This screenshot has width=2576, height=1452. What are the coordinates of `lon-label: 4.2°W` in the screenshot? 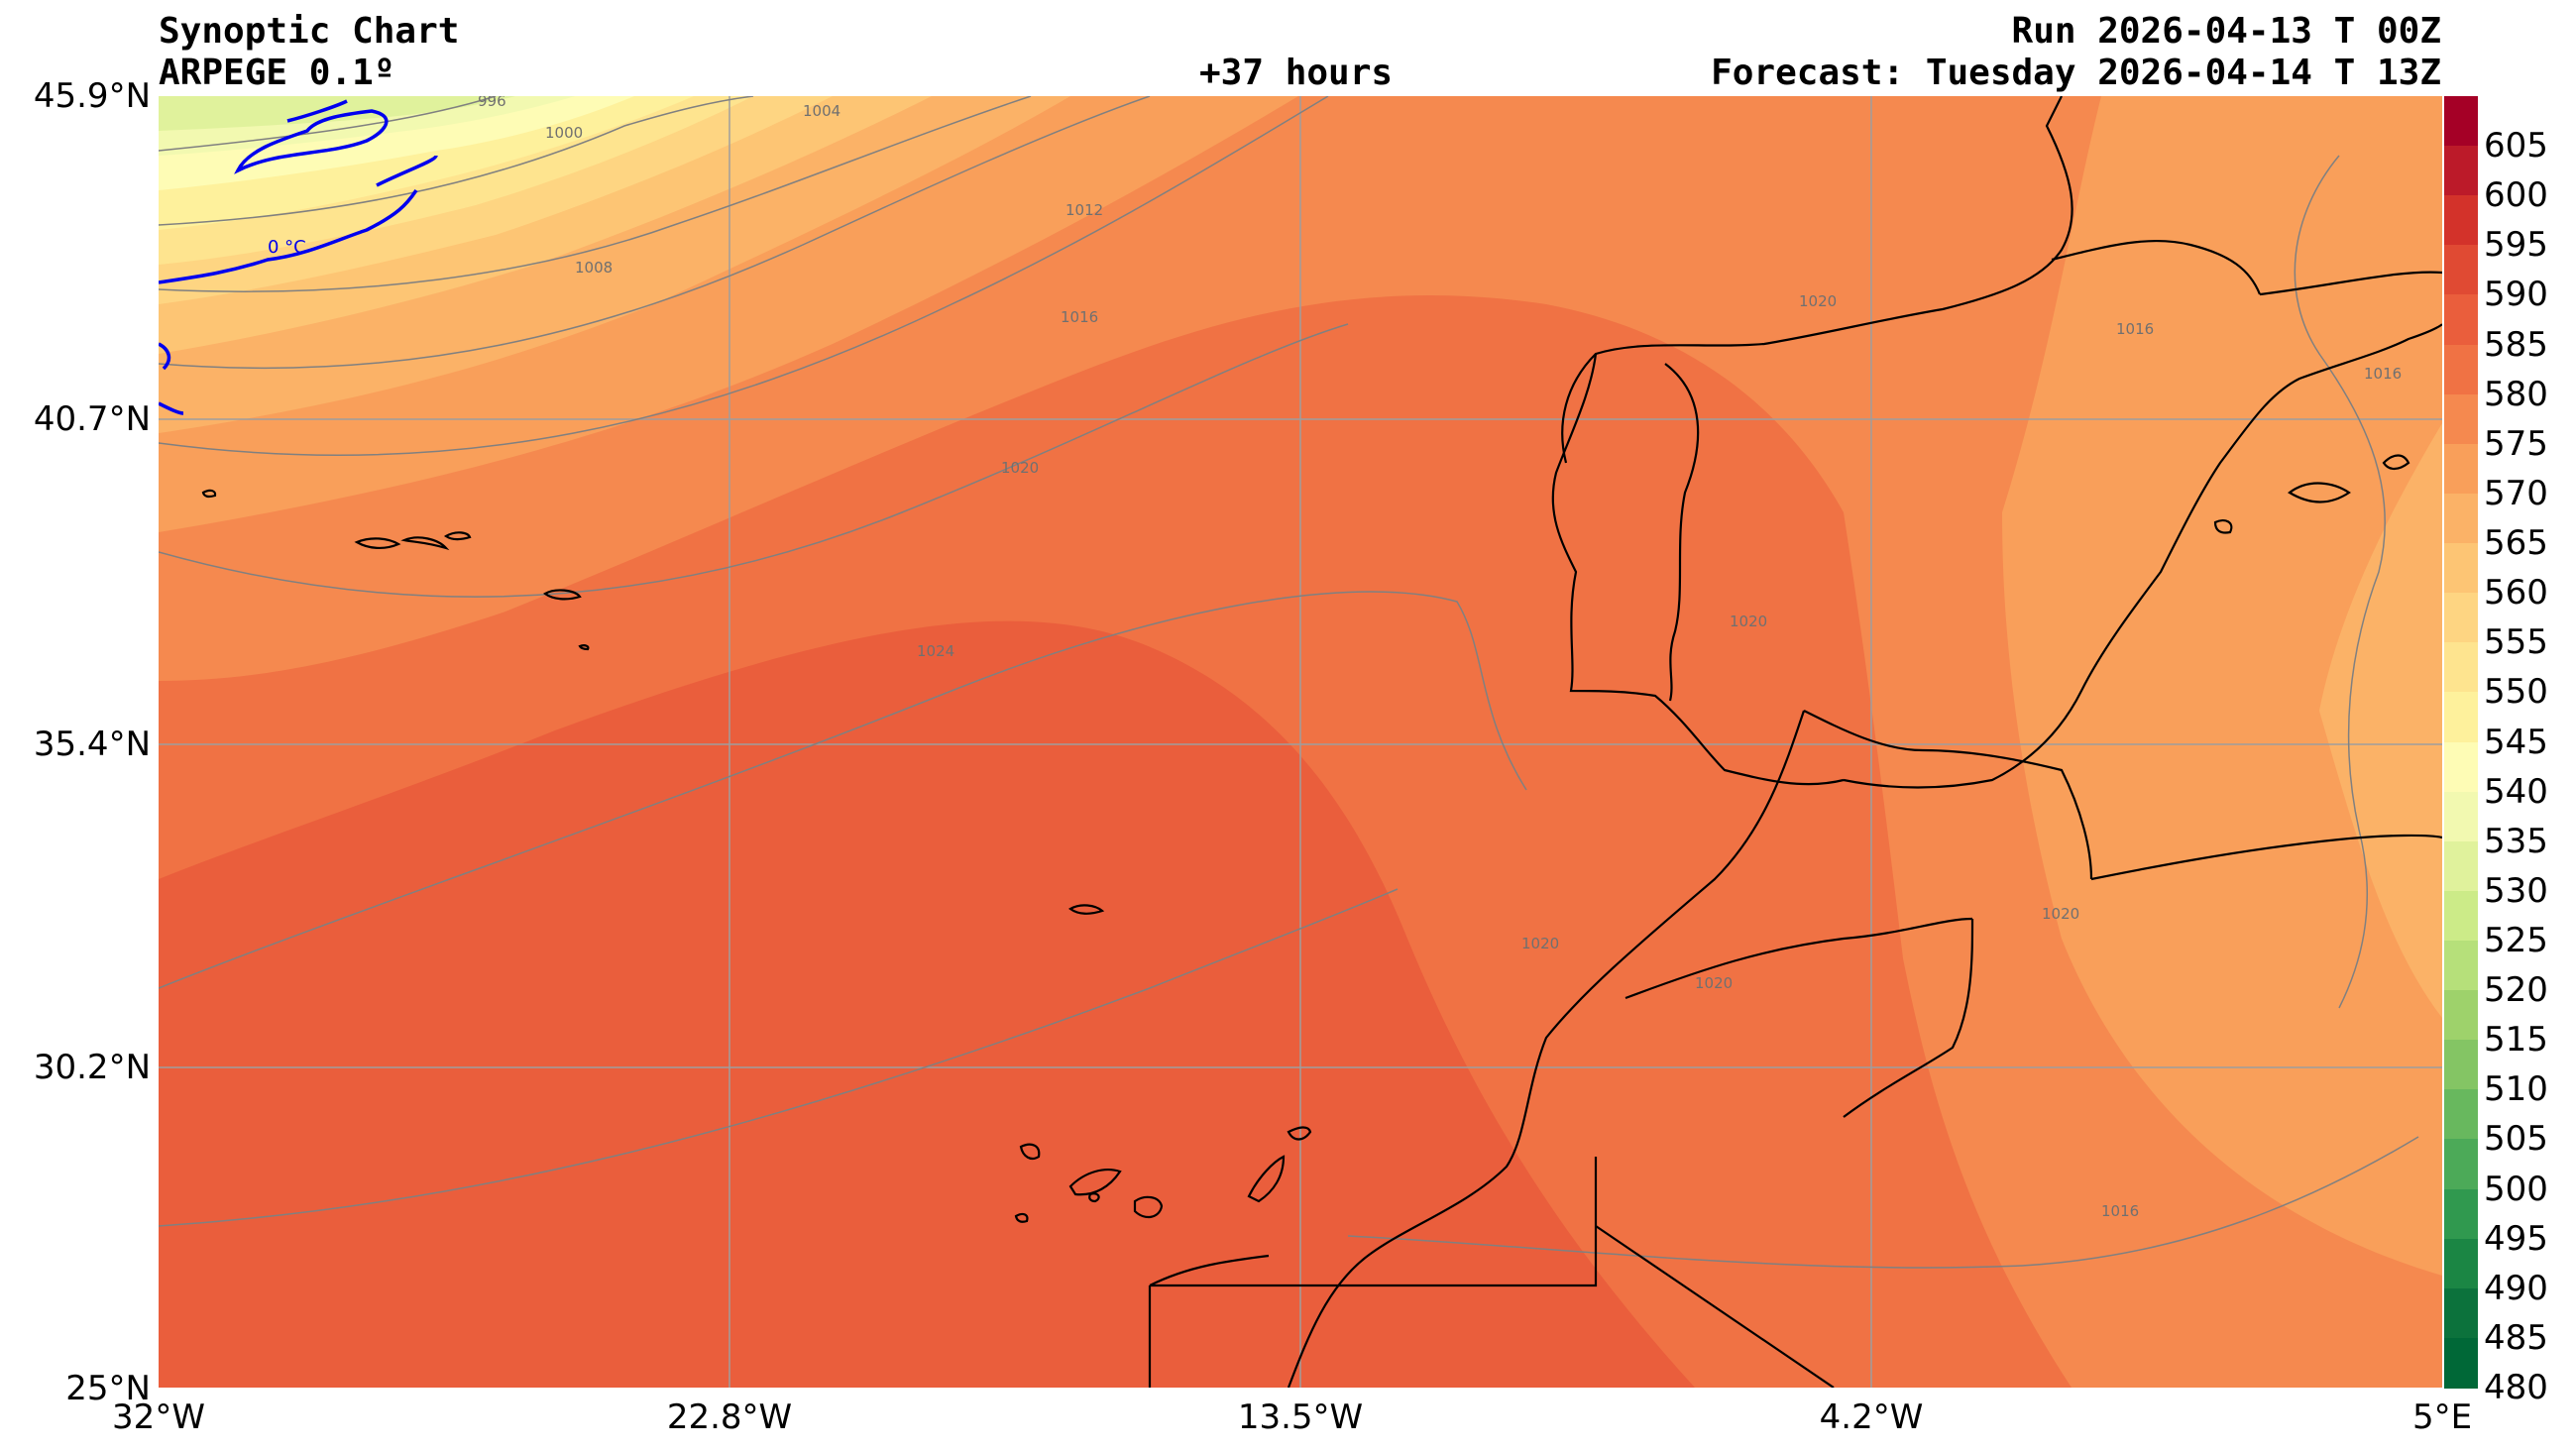 It's located at (1871, 1417).